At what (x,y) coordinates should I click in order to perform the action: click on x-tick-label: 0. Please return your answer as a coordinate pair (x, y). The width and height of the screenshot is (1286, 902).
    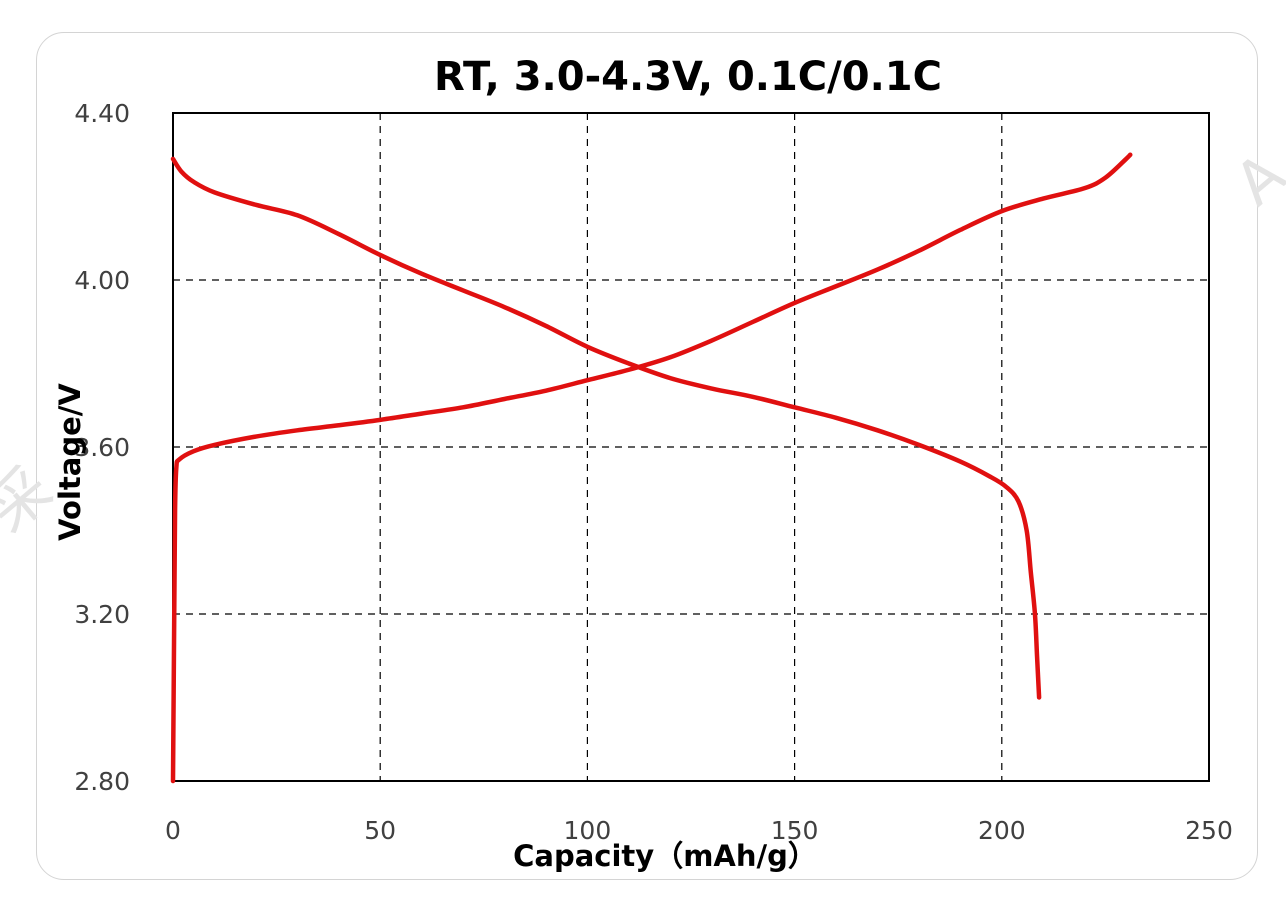
    Looking at the image, I should click on (173, 830).